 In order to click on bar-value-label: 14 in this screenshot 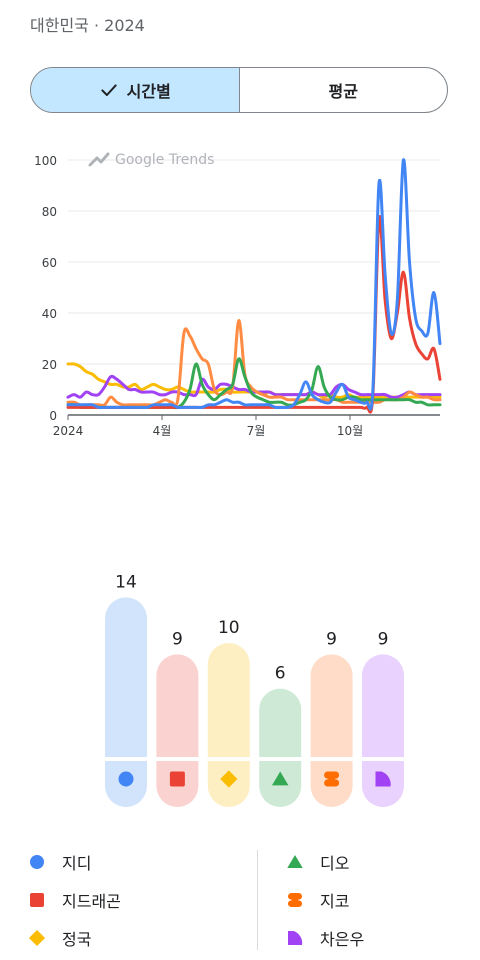, I will do `click(126, 582)`.